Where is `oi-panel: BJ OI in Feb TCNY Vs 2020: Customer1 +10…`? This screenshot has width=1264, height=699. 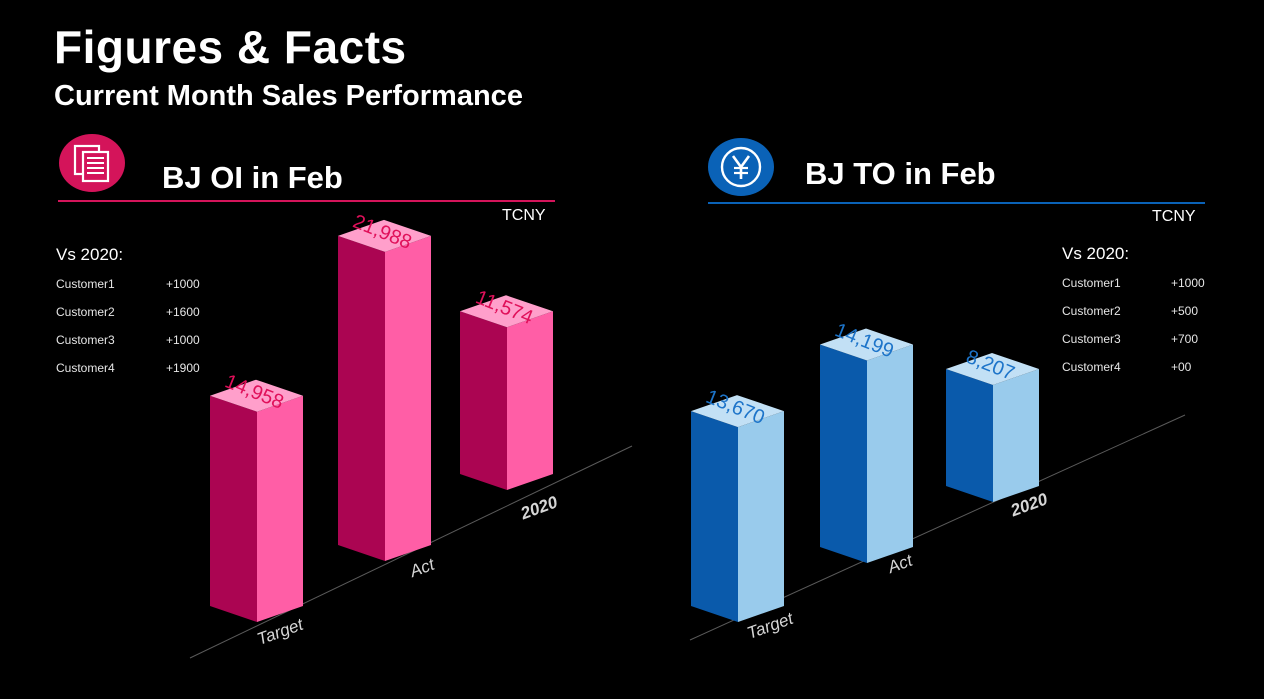
oi-panel: BJ OI in Feb TCNY Vs 2020: Customer1 +10… is located at coordinates (305, 254).